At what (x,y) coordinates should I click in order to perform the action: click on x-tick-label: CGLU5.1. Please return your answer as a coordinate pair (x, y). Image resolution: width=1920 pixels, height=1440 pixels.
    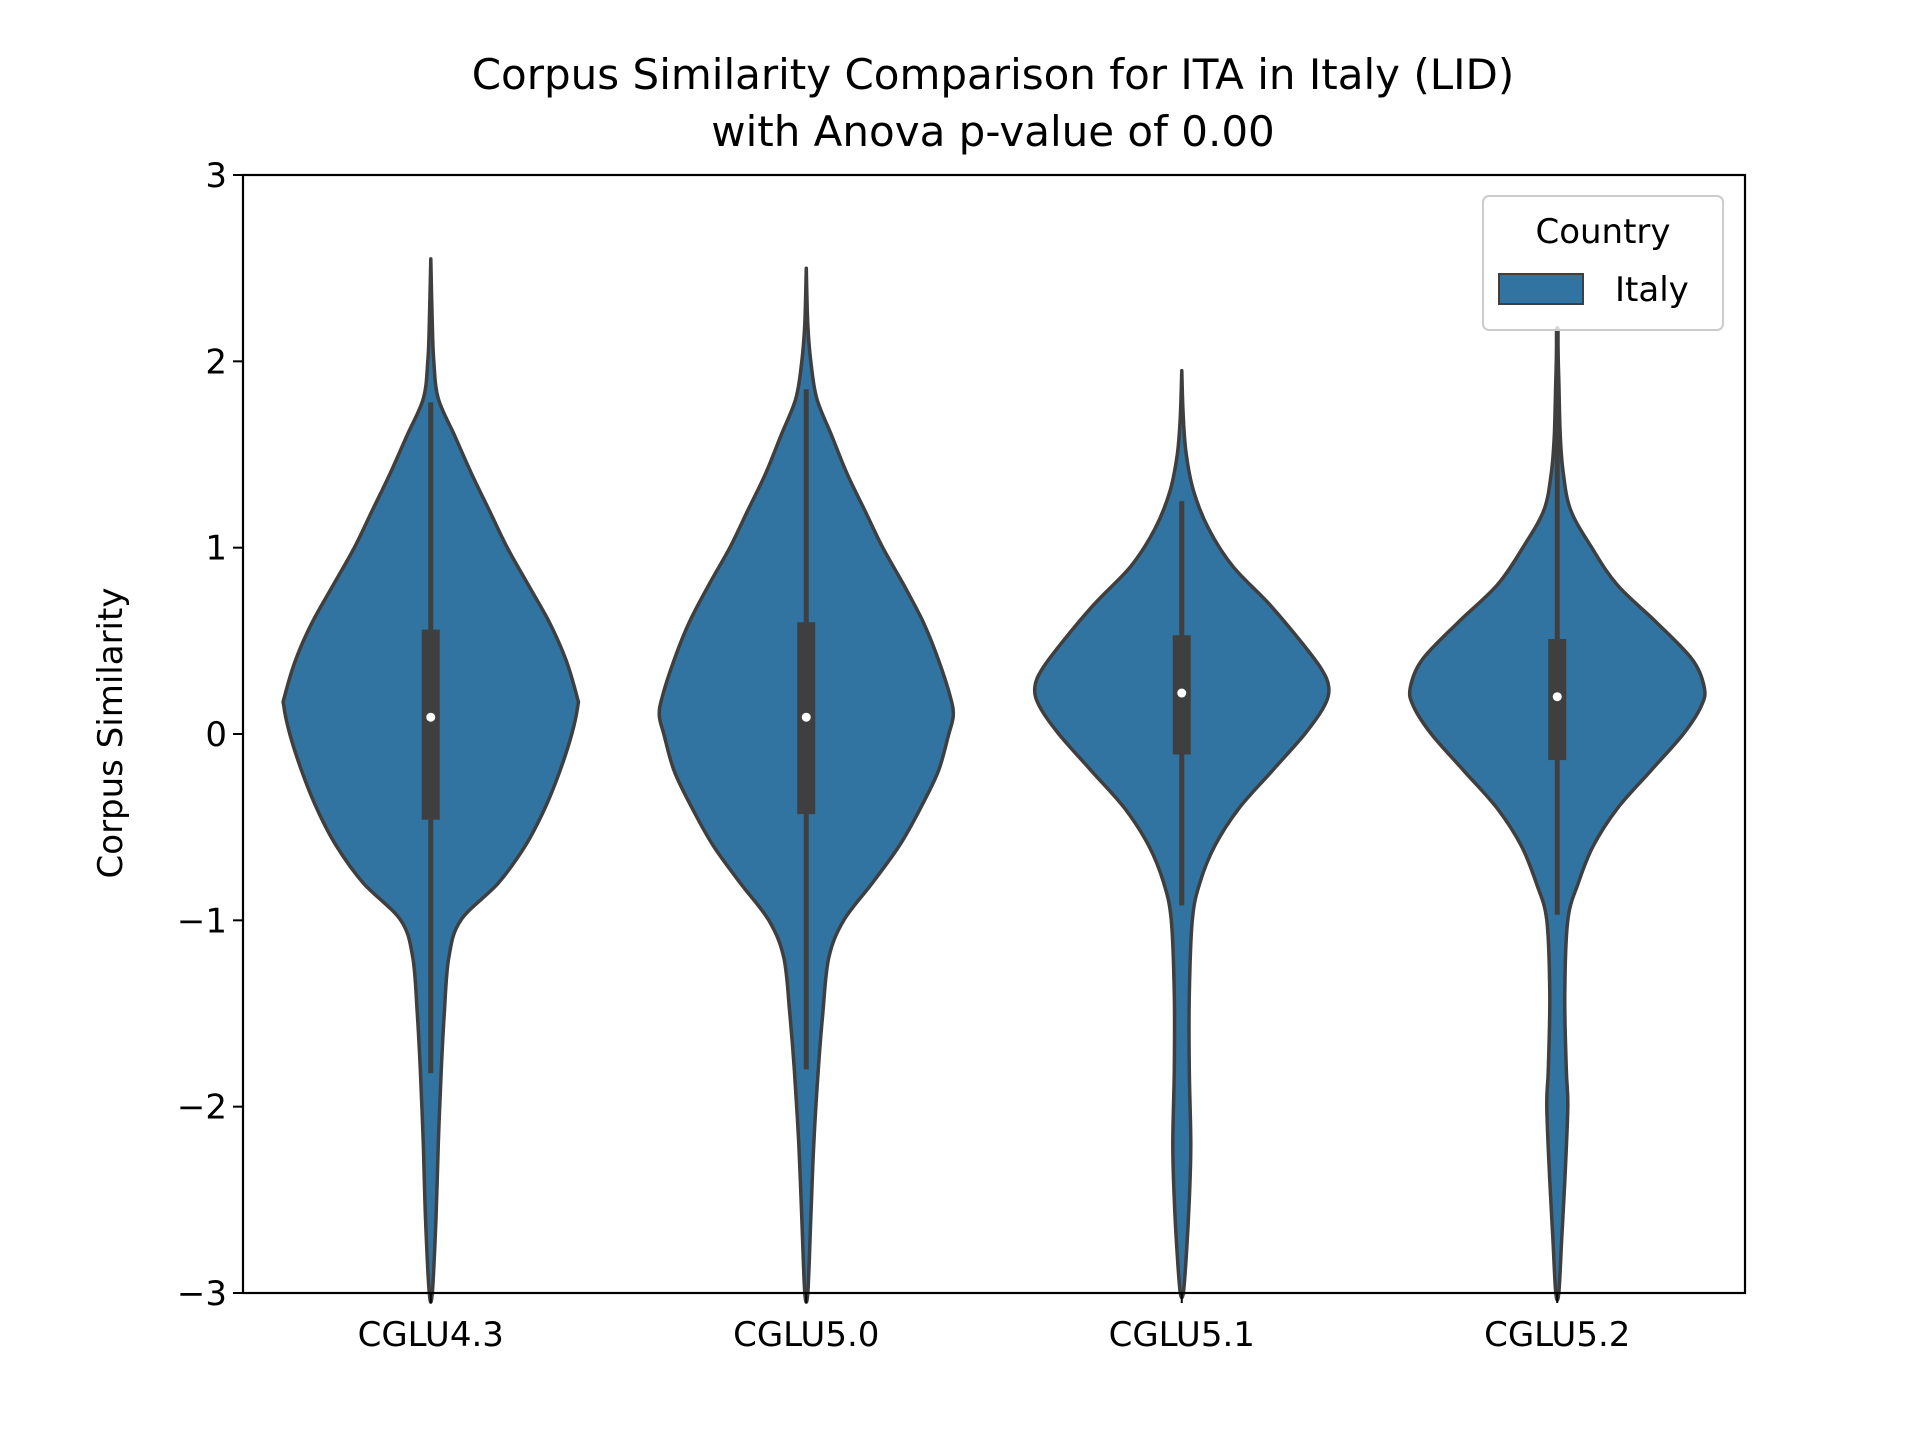
    Looking at the image, I should click on (1182, 1335).